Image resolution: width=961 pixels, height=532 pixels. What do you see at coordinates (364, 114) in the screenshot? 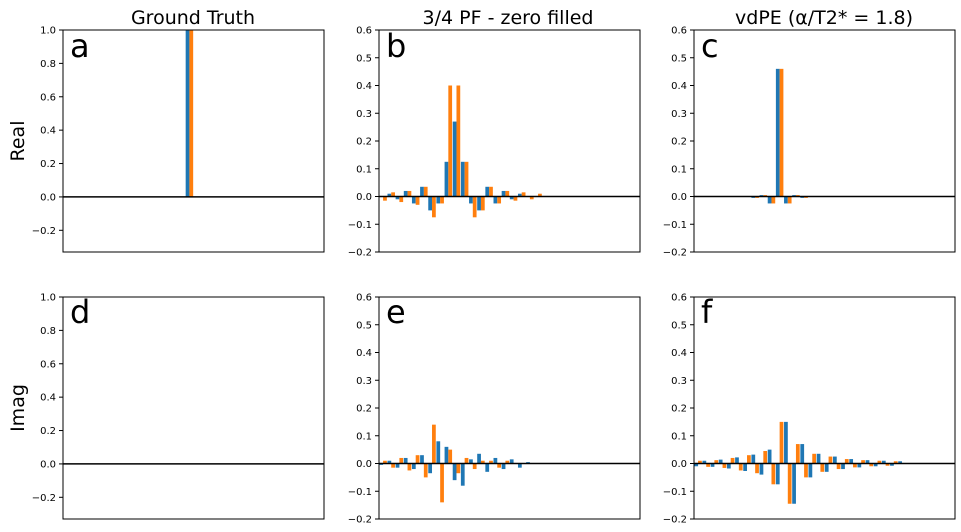
I see `ytick-label-b-5: 0.3` at bounding box center [364, 114].